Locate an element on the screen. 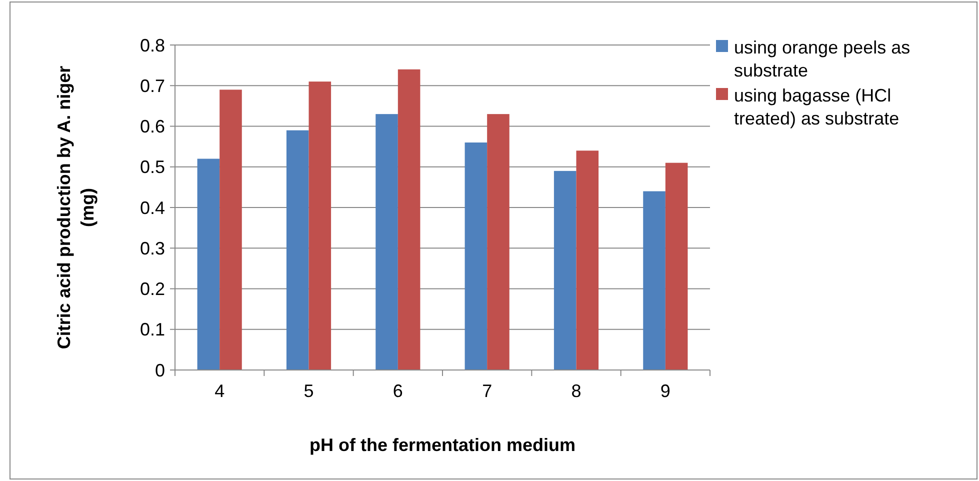 The height and width of the screenshot is (481, 979). y-tick-label: 0.5 is located at coordinates (152, 167).